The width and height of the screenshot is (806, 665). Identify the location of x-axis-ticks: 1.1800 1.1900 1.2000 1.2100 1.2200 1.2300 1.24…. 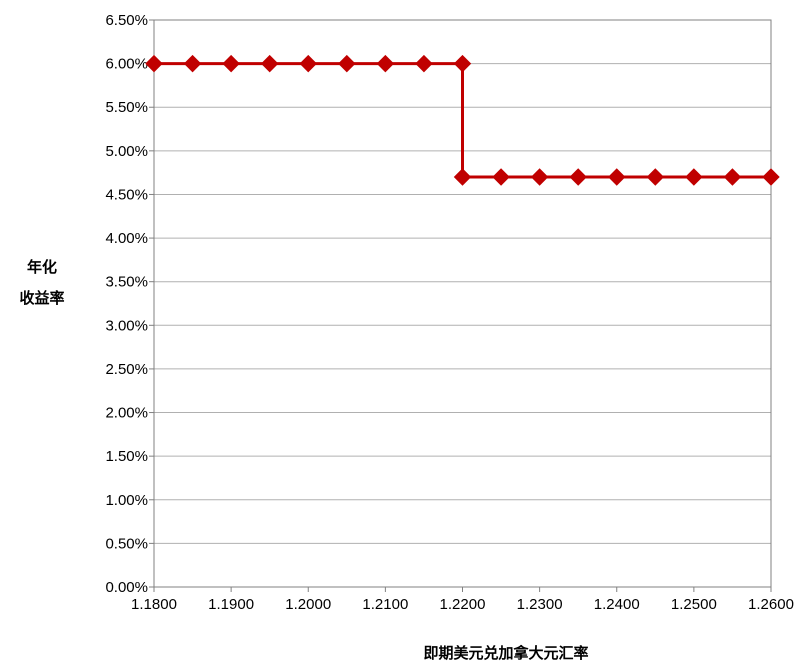
(462, 600).